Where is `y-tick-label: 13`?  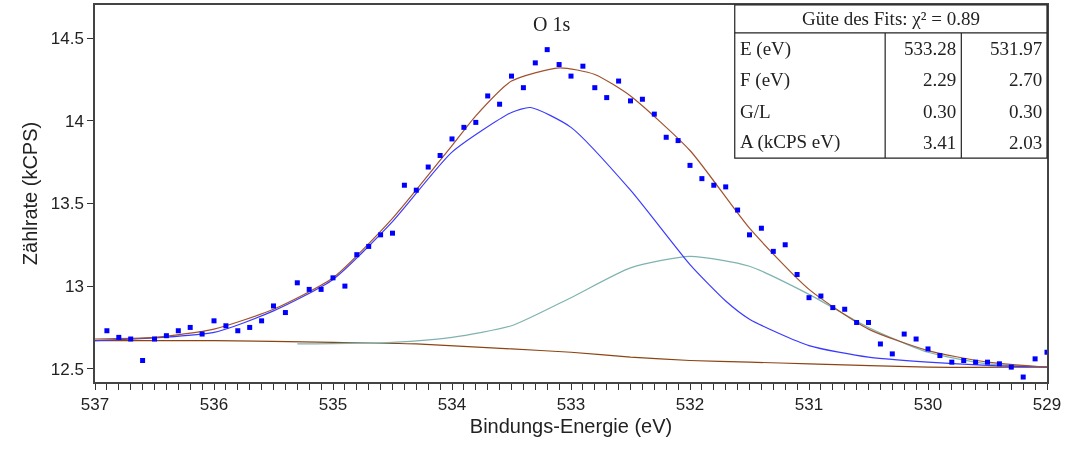 y-tick-label: 13 is located at coordinates (74, 287).